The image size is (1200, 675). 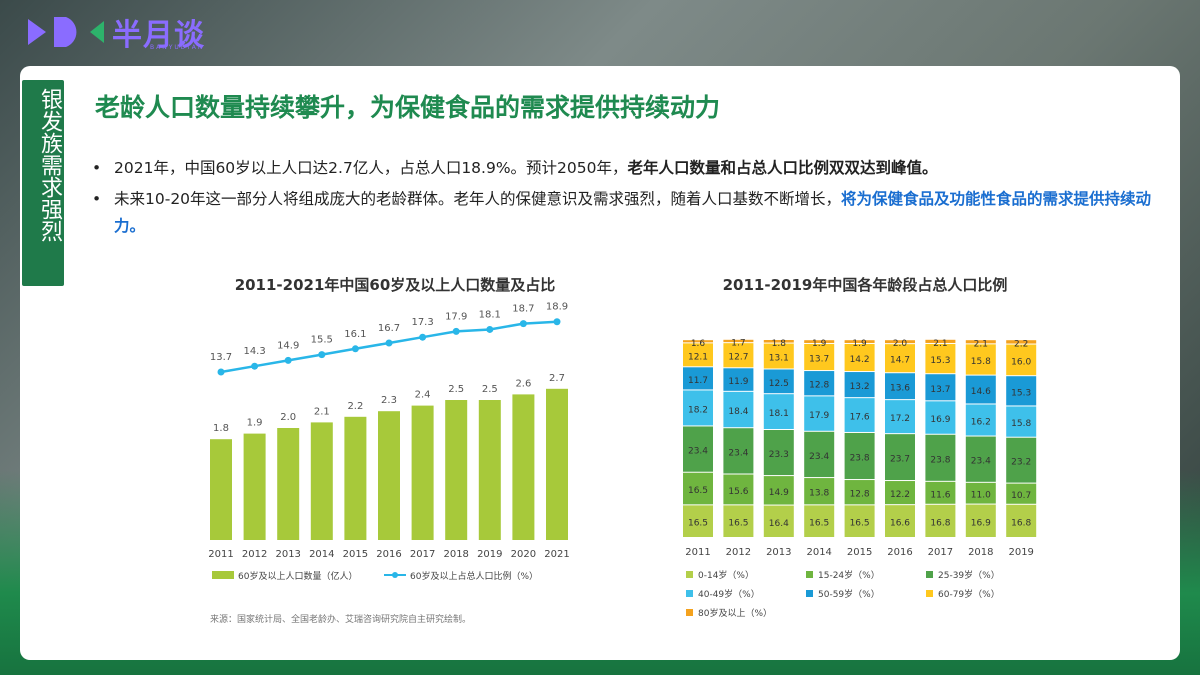 I want to click on line-value-label: 14.3, so click(x=254, y=351).